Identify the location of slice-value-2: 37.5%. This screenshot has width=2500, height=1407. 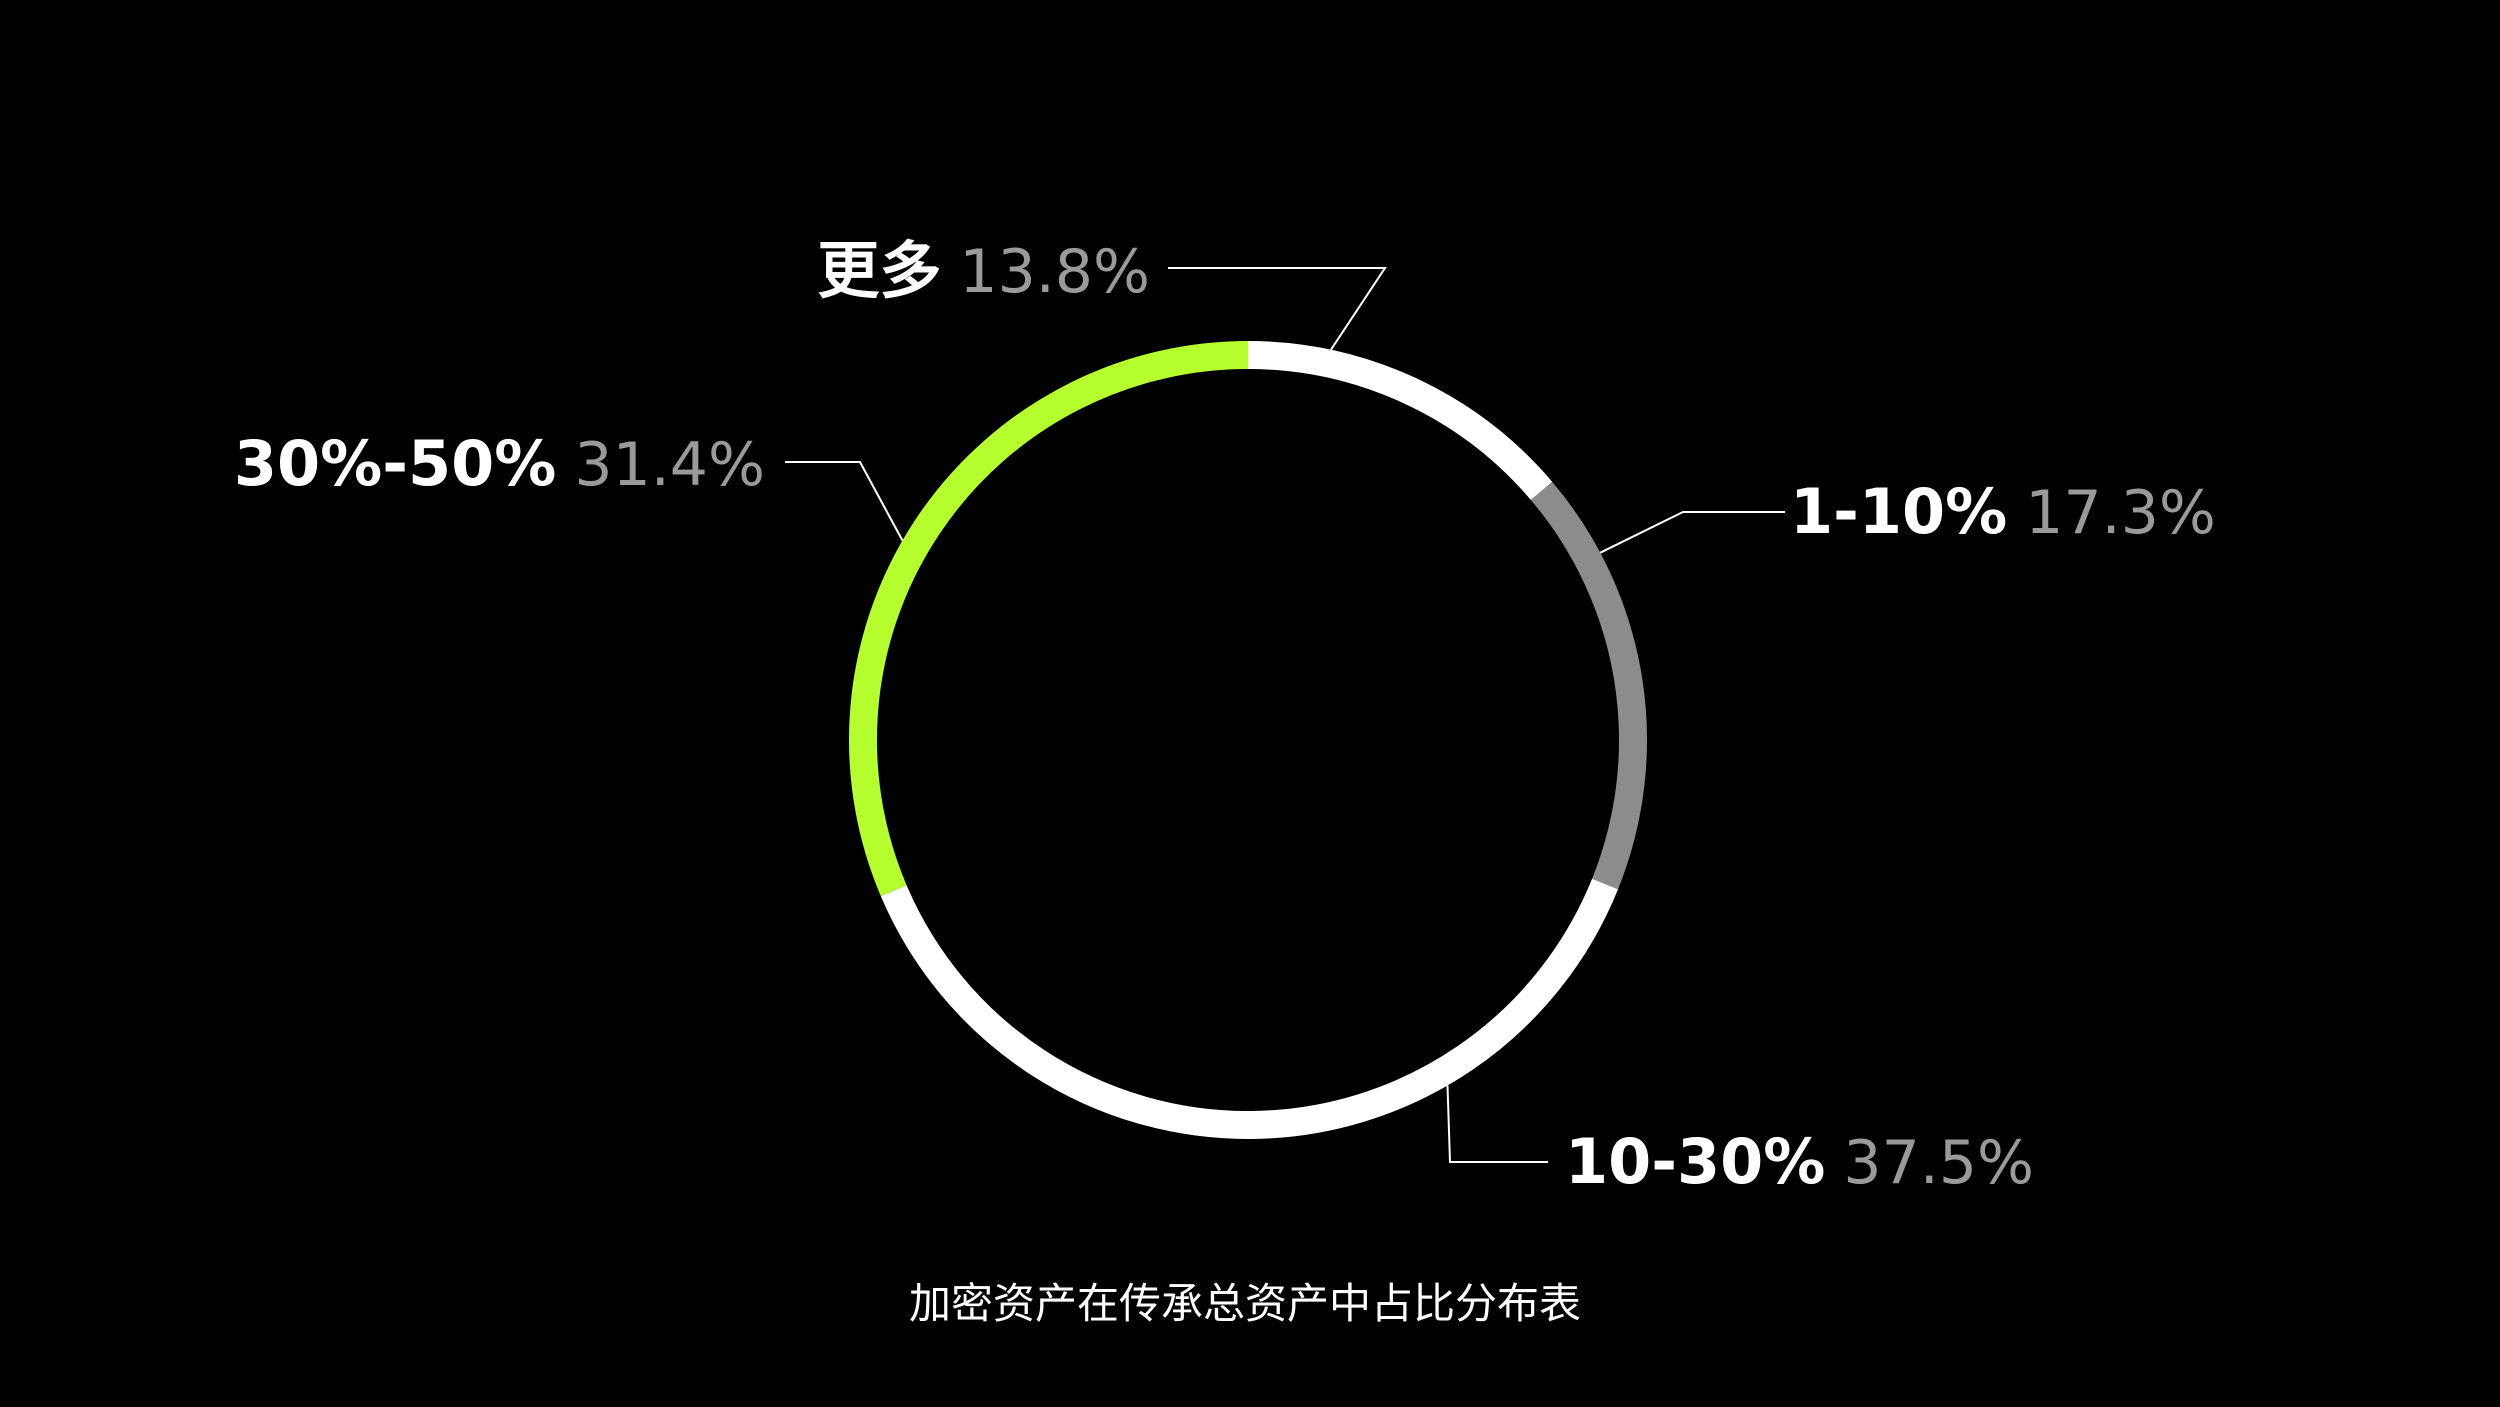
(1938, 1163).